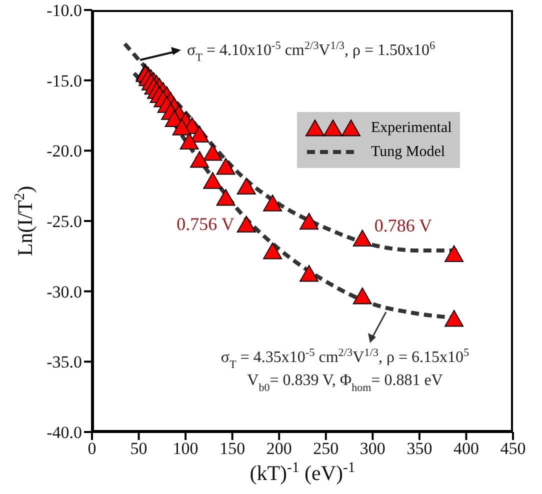  Describe the element at coordinates (303, 472) in the screenshot. I see `x-axis-title: (kT)$^{-1}$ (eV)$^{-1}$` at that location.